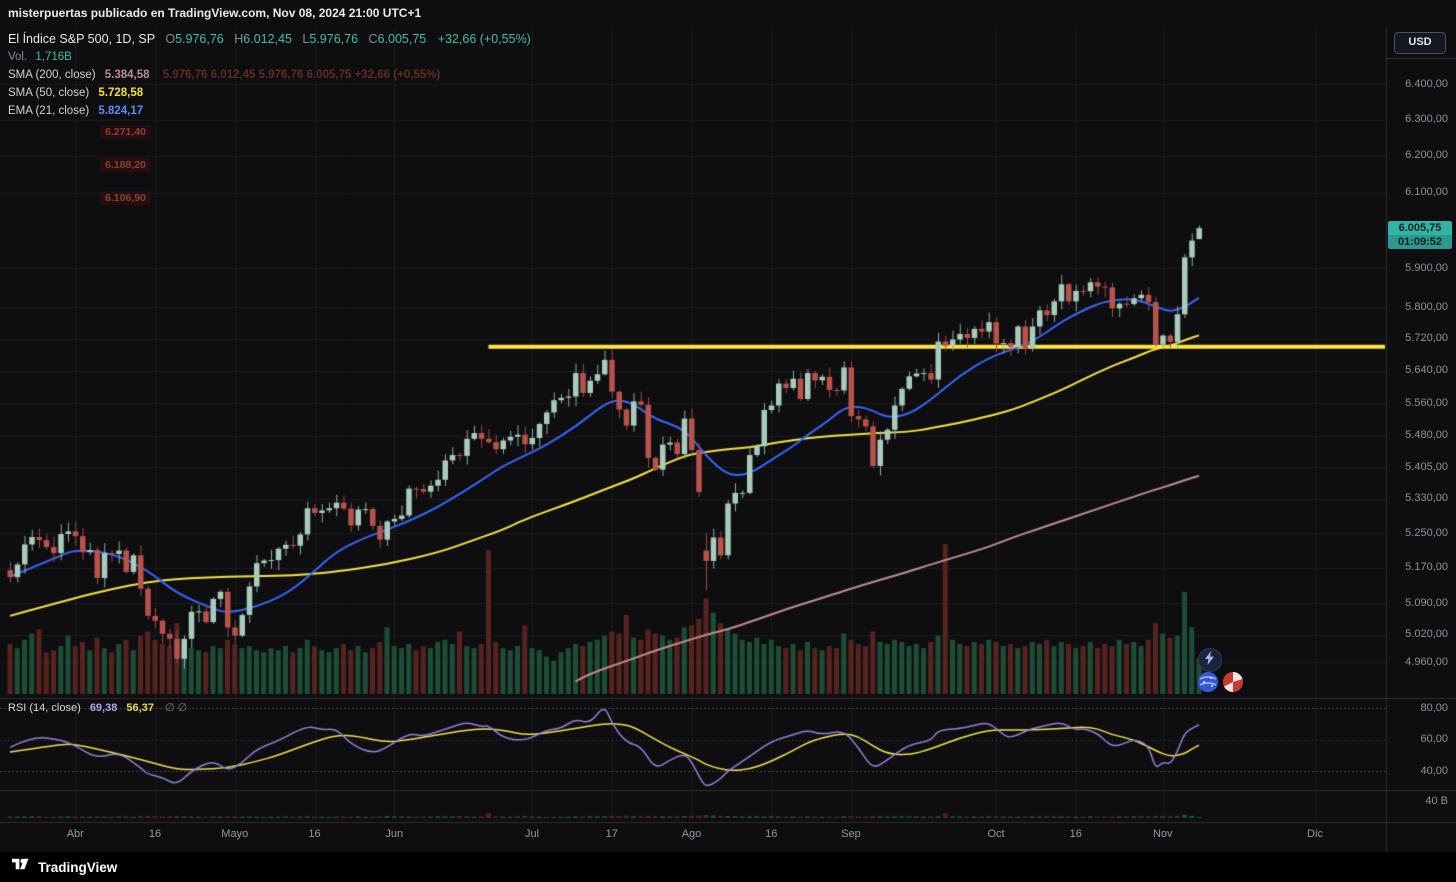 Image resolution: width=1456 pixels, height=882 pixels. I want to click on last-price-value: 6.005,75, so click(1420, 228).